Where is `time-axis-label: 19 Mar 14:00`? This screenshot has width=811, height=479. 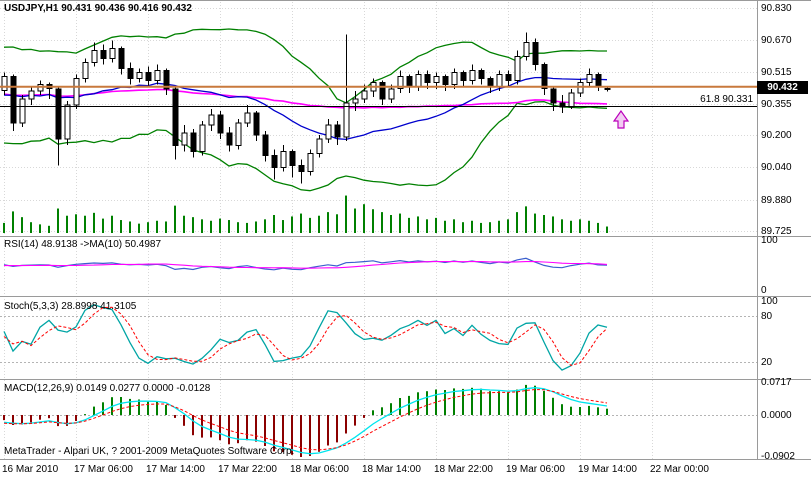
time-axis-label: 19 Mar 14:00 is located at coordinates (607, 469).